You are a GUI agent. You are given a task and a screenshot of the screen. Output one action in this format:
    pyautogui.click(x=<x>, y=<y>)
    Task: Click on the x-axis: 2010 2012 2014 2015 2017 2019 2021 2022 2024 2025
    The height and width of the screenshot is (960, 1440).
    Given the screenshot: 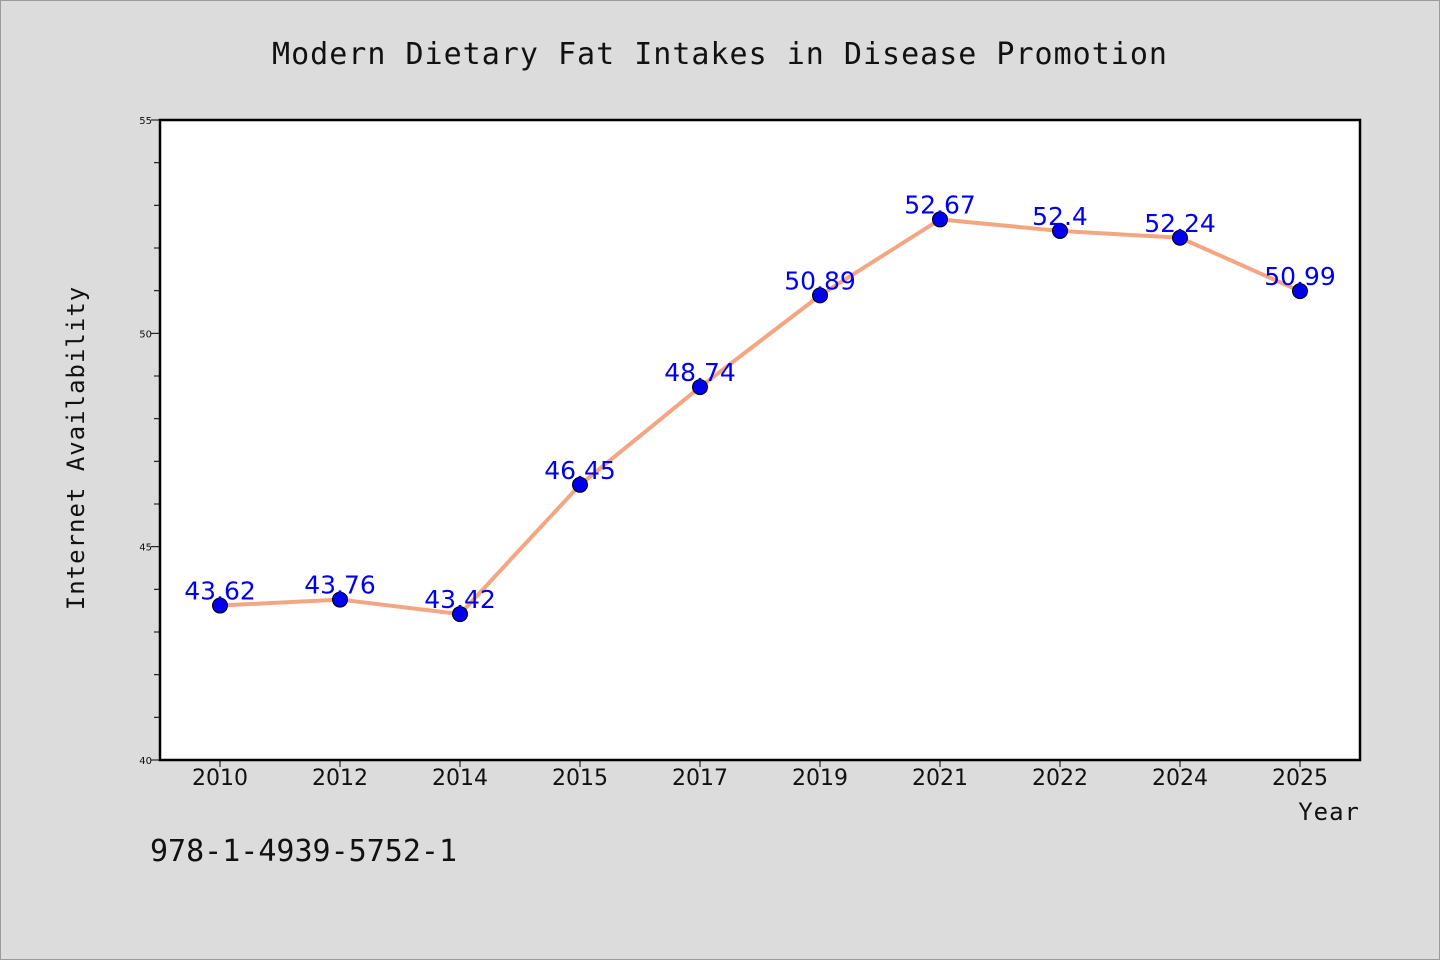 What is the action you would take?
    pyautogui.click(x=760, y=775)
    